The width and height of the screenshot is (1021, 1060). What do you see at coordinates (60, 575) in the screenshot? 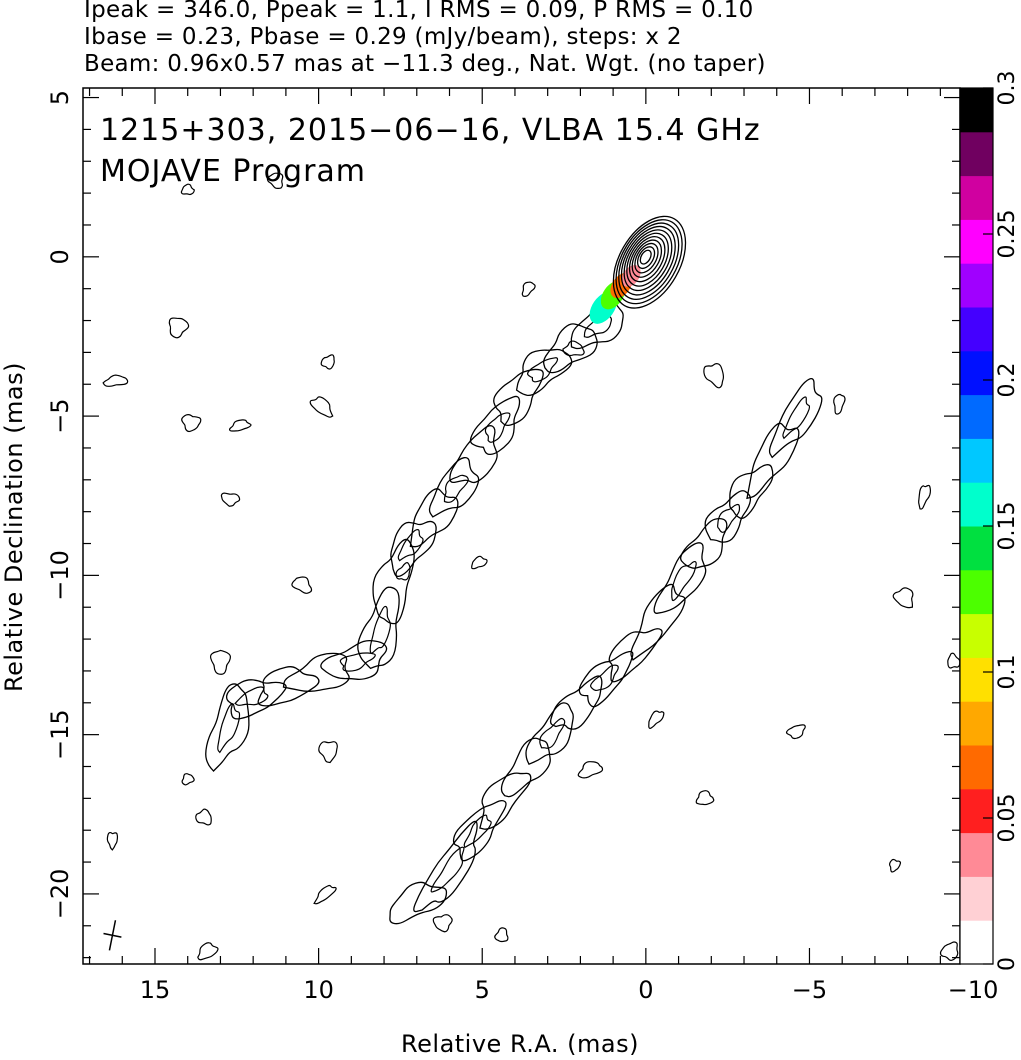
I see `y-tick-label: −10` at bounding box center [60, 575].